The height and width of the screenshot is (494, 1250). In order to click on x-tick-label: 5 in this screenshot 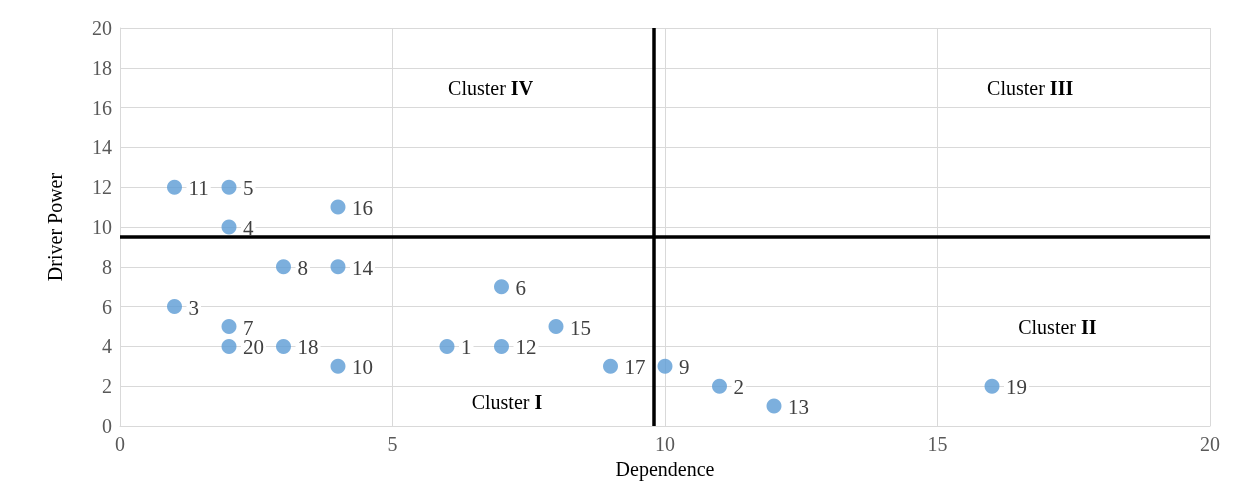, I will do `click(392, 444)`.